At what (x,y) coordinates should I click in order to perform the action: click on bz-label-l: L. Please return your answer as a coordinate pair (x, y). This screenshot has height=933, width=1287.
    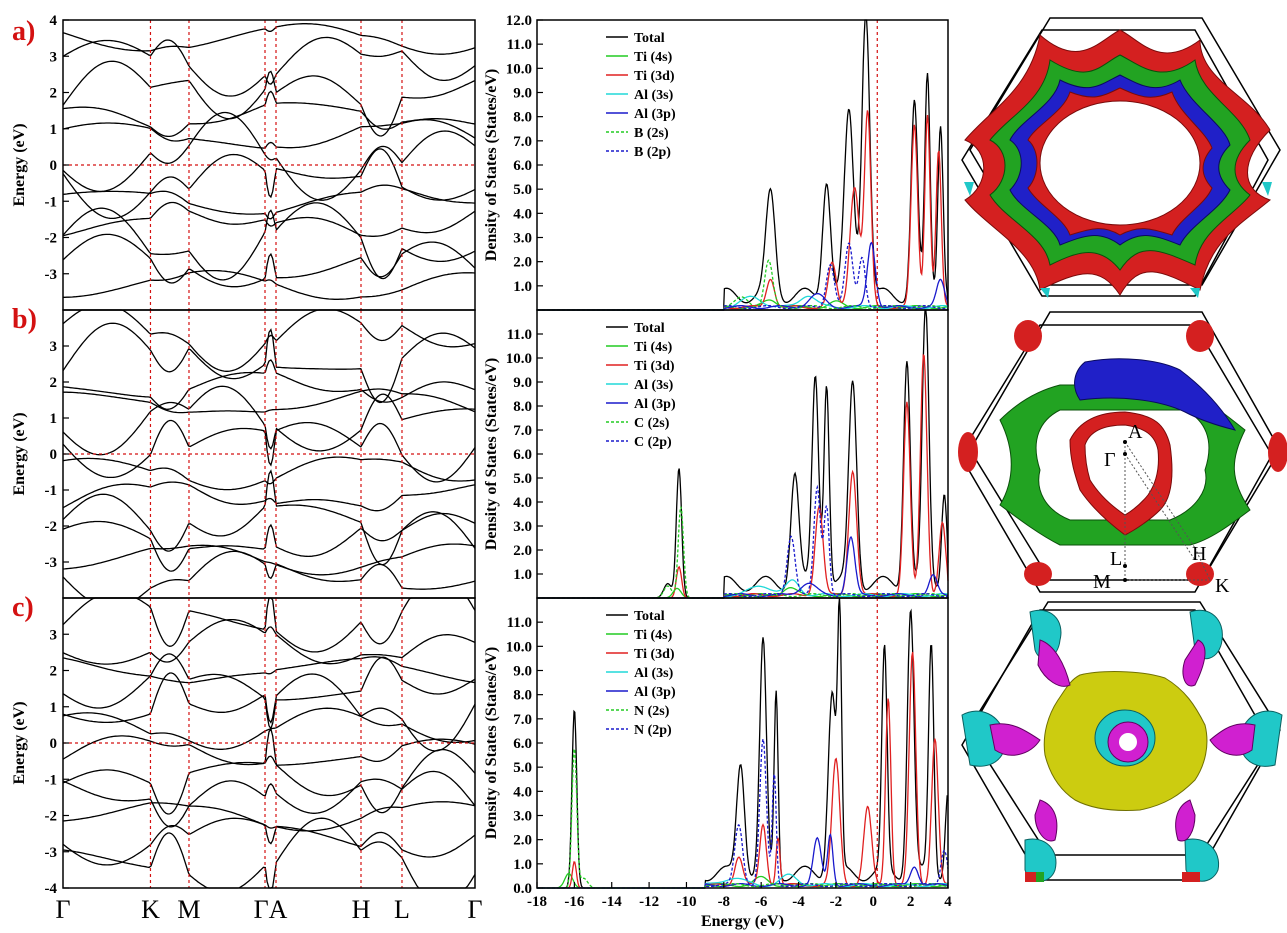
    Looking at the image, I should click on (1116, 559).